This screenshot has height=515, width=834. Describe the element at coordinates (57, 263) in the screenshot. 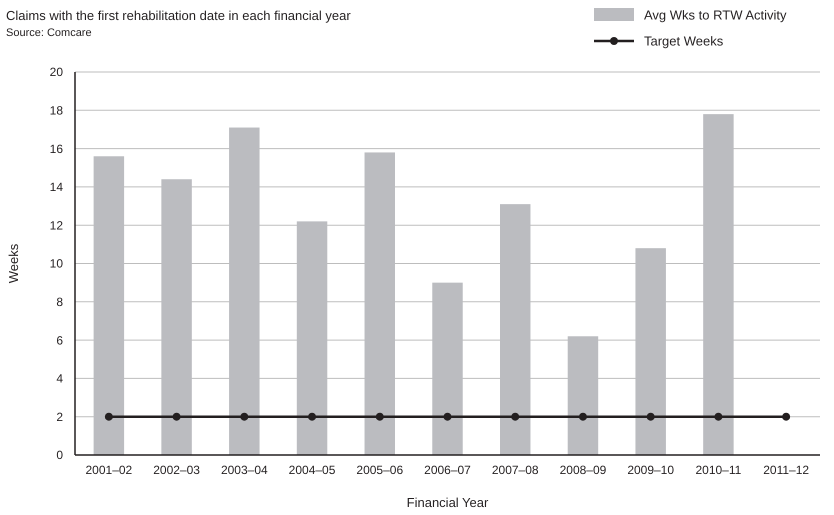

I see `y-tick-label: 10` at that location.